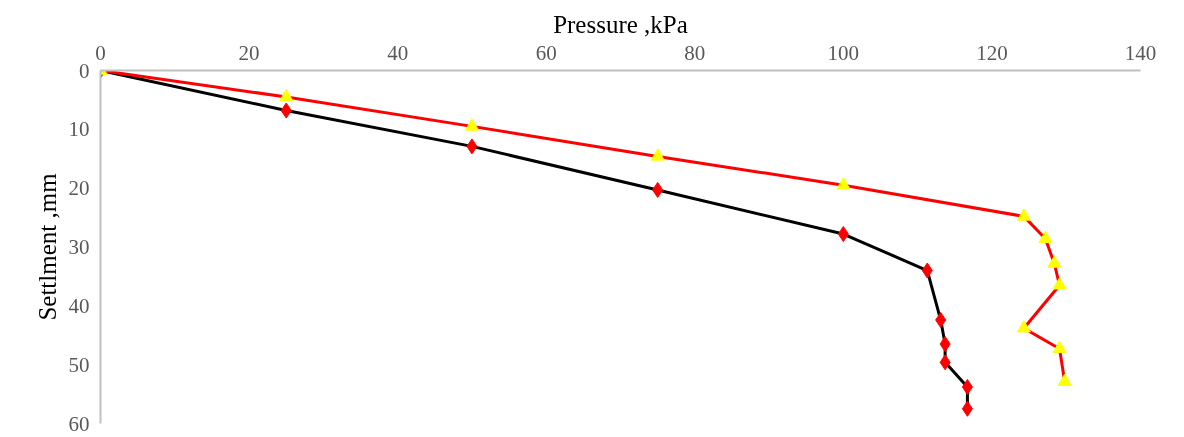 Image resolution: width=1184 pixels, height=437 pixels. I want to click on y-tick-label: 30, so click(79, 247).